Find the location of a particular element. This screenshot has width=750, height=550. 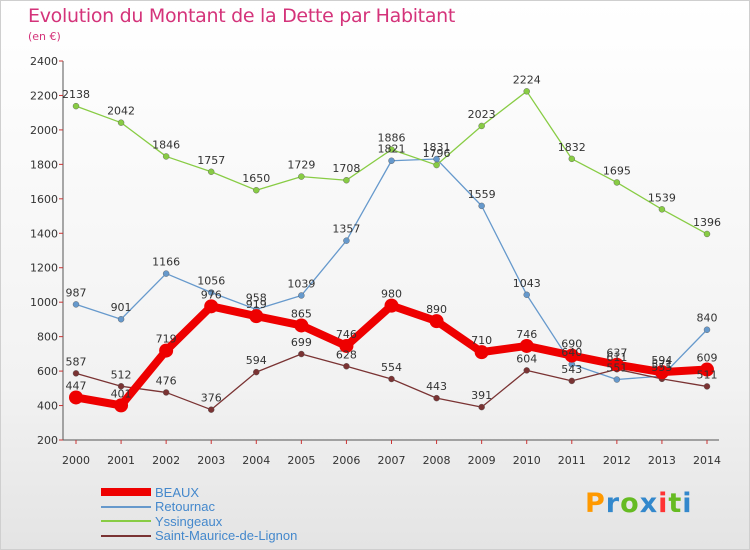

data-label: 1821 is located at coordinates (392, 149).